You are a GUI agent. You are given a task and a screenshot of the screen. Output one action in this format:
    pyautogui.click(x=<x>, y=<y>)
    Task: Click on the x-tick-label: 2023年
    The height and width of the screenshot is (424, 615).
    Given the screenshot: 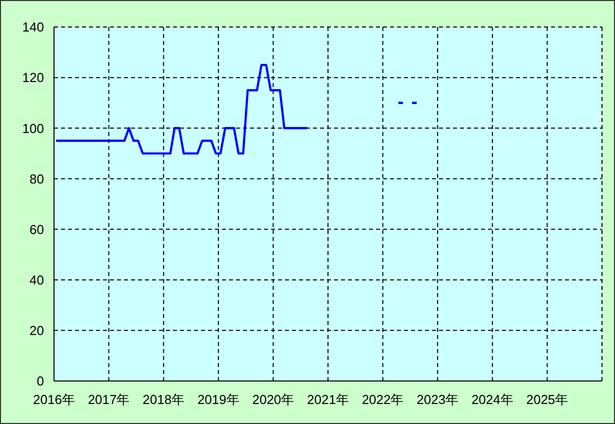 What is the action you would take?
    pyautogui.click(x=437, y=400)
    